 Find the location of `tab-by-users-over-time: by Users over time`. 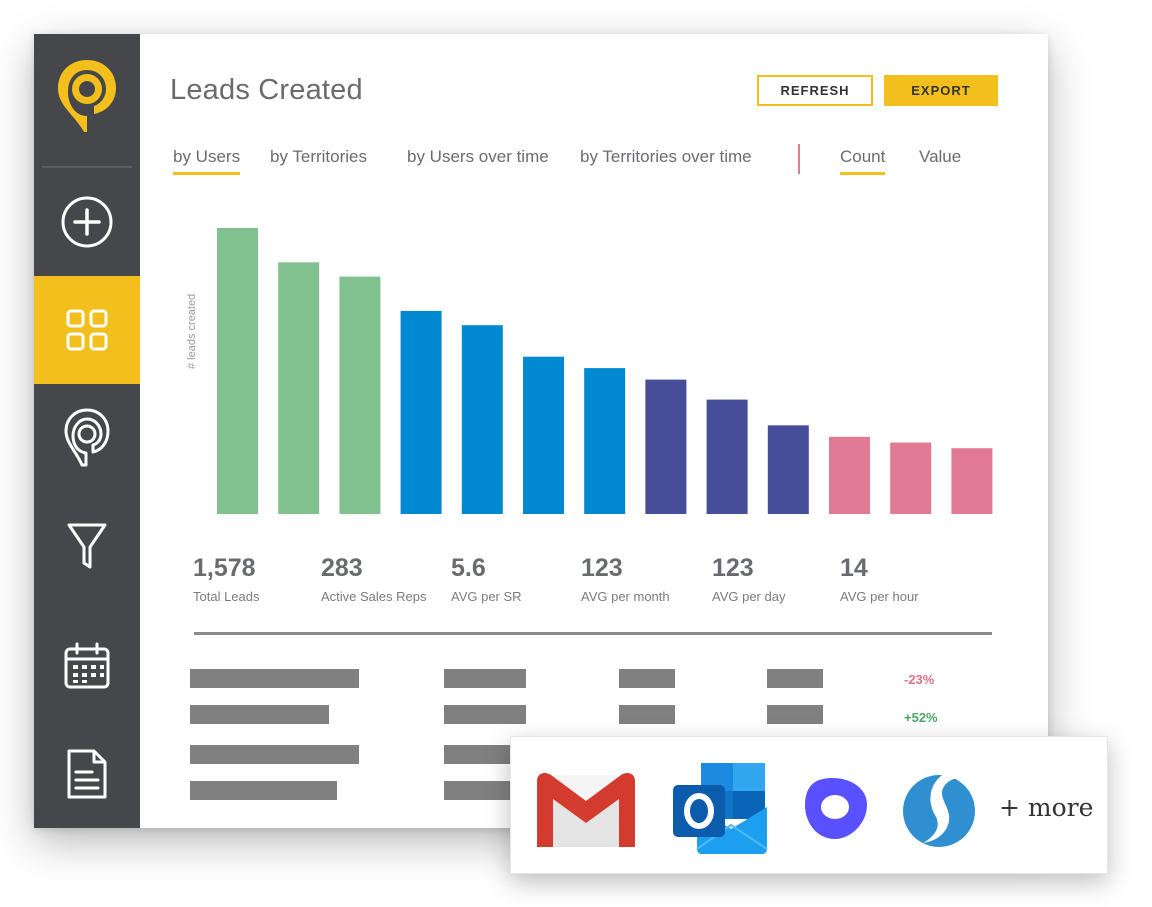

tab-by-users-over-time: by Users over time is located at coordinates (478, 156).